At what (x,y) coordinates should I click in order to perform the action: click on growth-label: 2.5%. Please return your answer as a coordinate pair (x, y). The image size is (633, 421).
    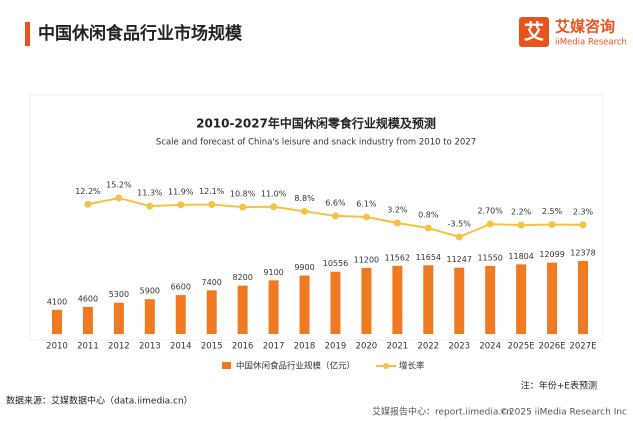
    Looking at the image, I should click on (552, 211).